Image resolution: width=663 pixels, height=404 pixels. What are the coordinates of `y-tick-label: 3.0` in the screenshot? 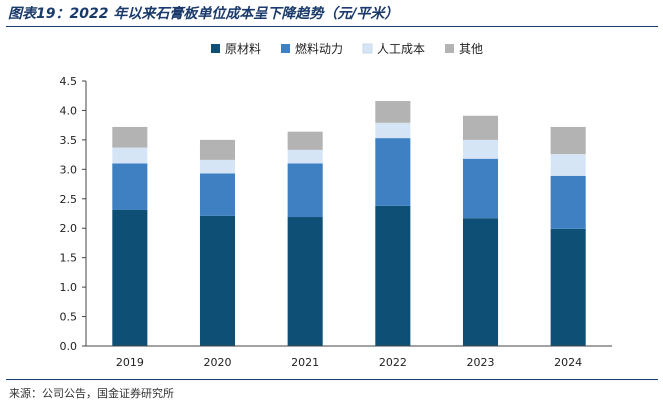 It's located at (69, 169).